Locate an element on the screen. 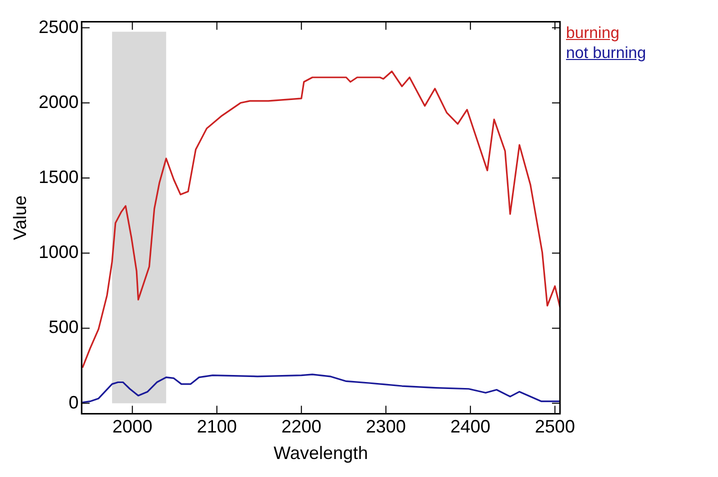 The height and width of the screenshot is (477, 718). y-tick-label: 1500 is located at coordinates (58, 176).